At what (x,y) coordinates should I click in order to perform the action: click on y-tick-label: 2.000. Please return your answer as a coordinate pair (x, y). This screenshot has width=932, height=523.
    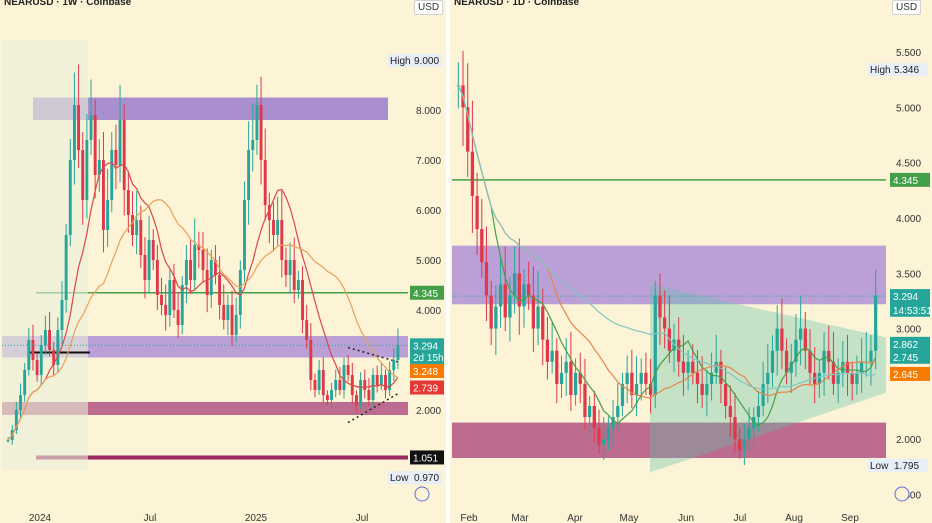
    Looking at the image, I should click on (428, 411).